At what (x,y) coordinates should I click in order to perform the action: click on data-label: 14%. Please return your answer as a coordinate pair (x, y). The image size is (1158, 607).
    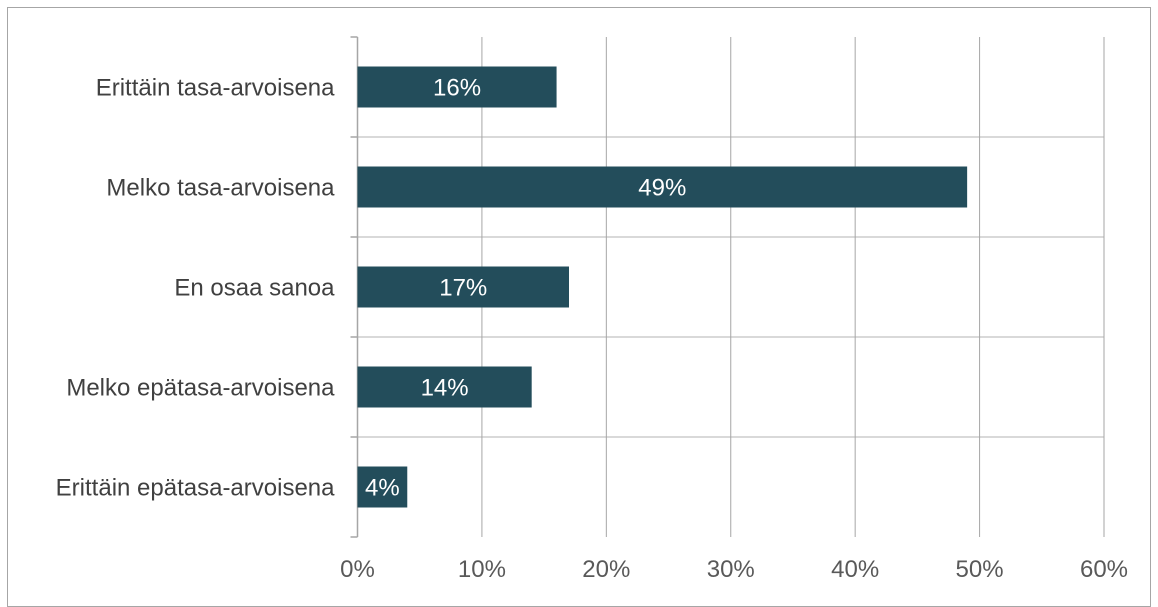
    Looking at the image, I should click on (445, 388).